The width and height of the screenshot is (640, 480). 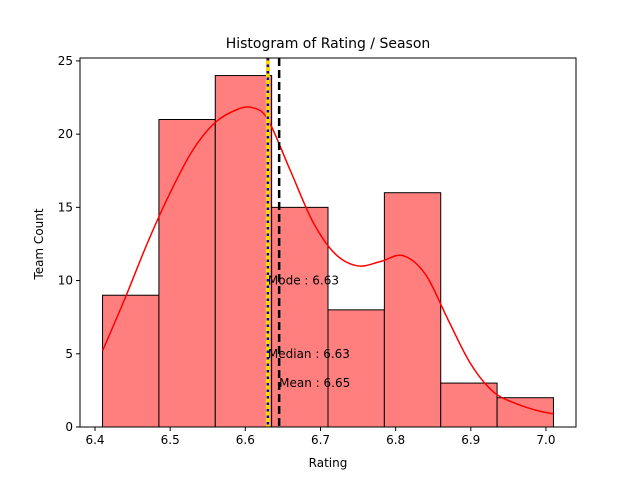 What do you see at coordinates (314, 383) in the screenshot?
I see `mean-label: Mean : 6.65` at bounding box center [314, 383].